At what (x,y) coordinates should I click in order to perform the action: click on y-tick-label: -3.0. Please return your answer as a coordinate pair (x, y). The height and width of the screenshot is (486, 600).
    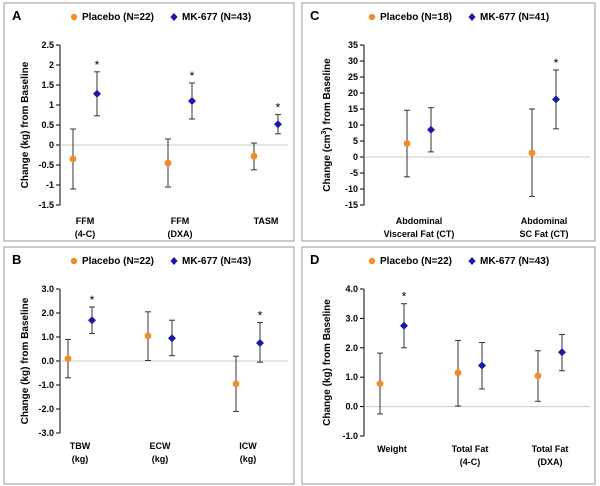
    Looking at the image, I should click on (46, 433).